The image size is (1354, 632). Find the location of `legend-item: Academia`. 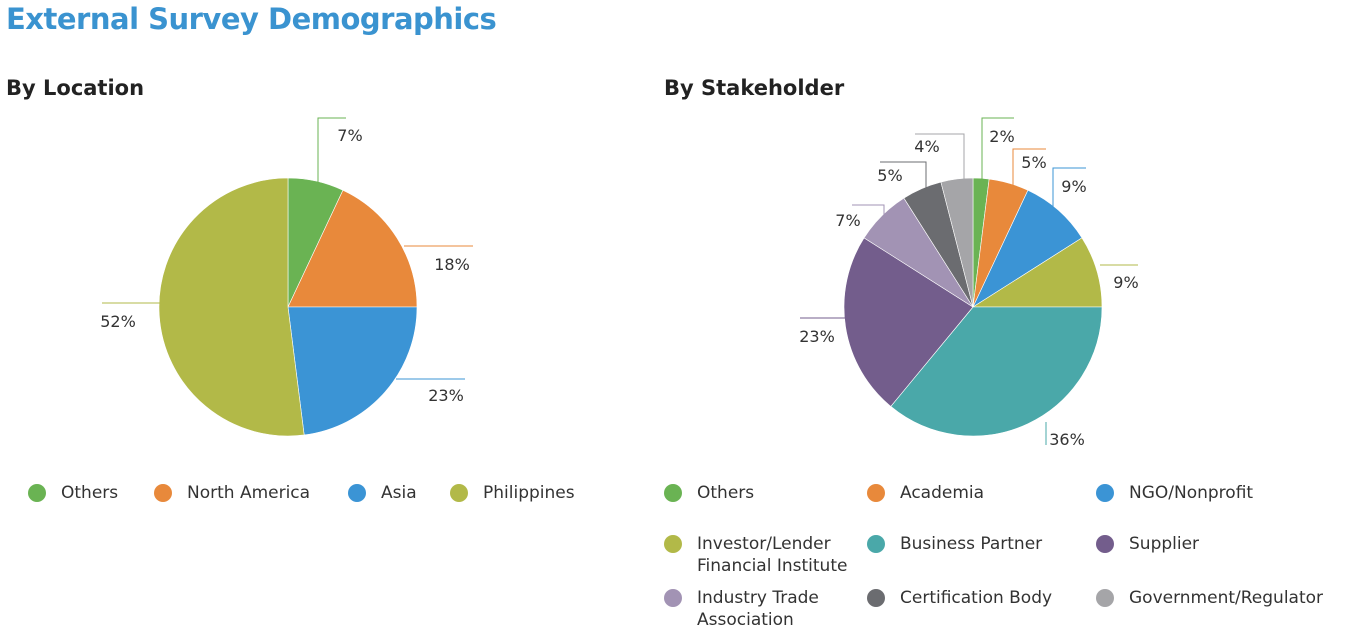

legend-item: Academia is located at coordinates (925, 493).